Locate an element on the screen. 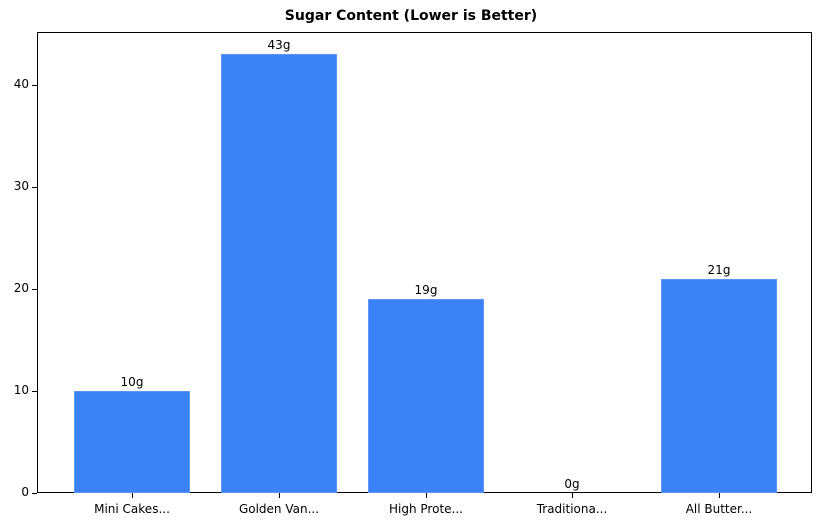 This screenshot has width=822, height=528. bar-value-label: 0g is located at coordinates (572, 484).